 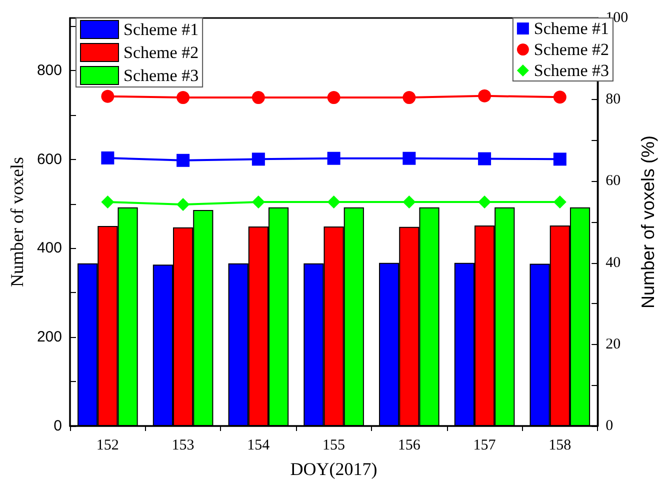 What do you see at coordinates (49, 337) in the screenshot?
I see `y-tick-label: 200` at bounding box center [49, 337].